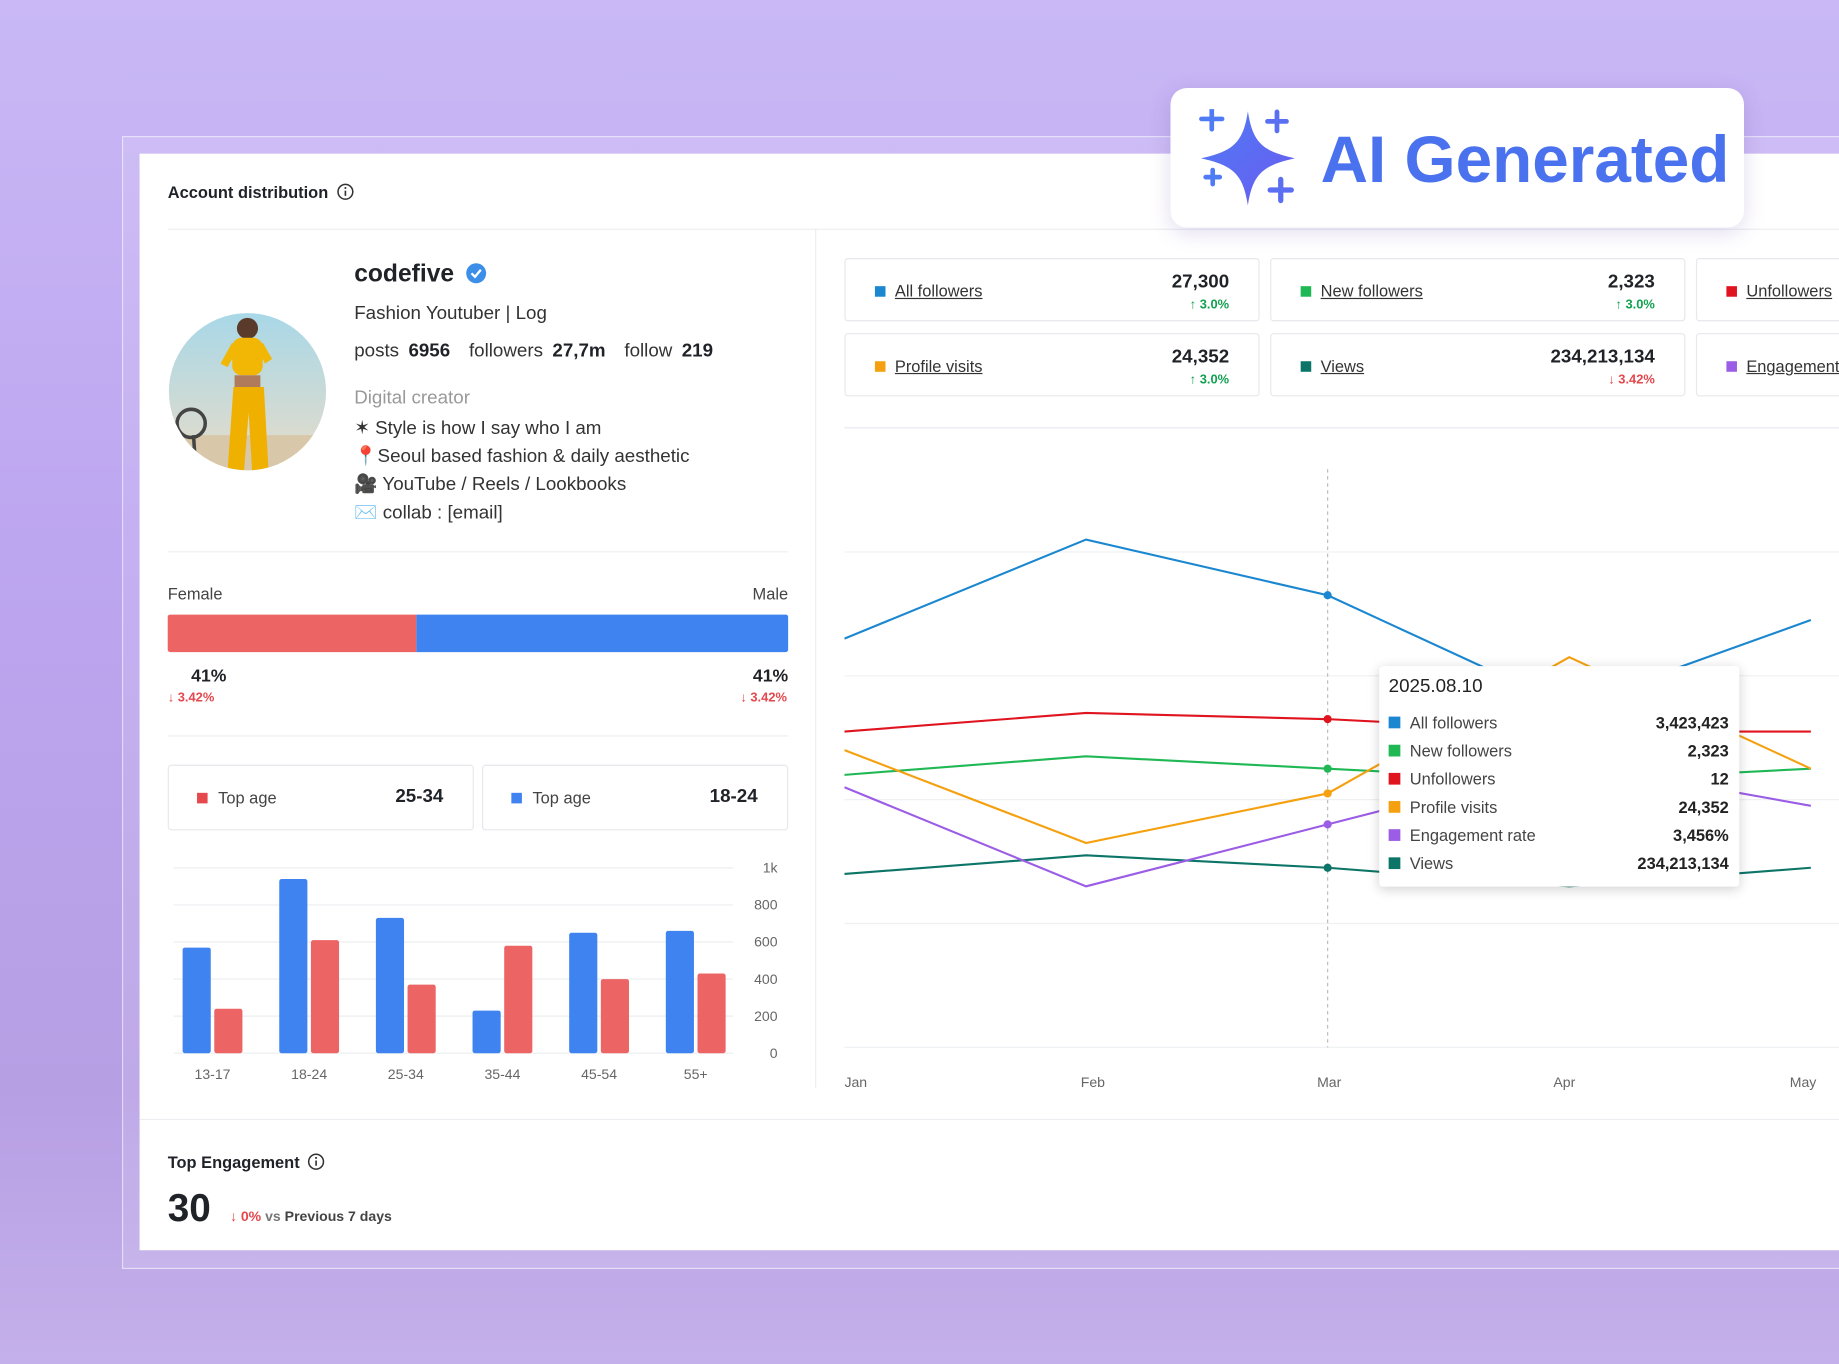  I want to click on metric-card: Engagement rate, so click(1767, 365).